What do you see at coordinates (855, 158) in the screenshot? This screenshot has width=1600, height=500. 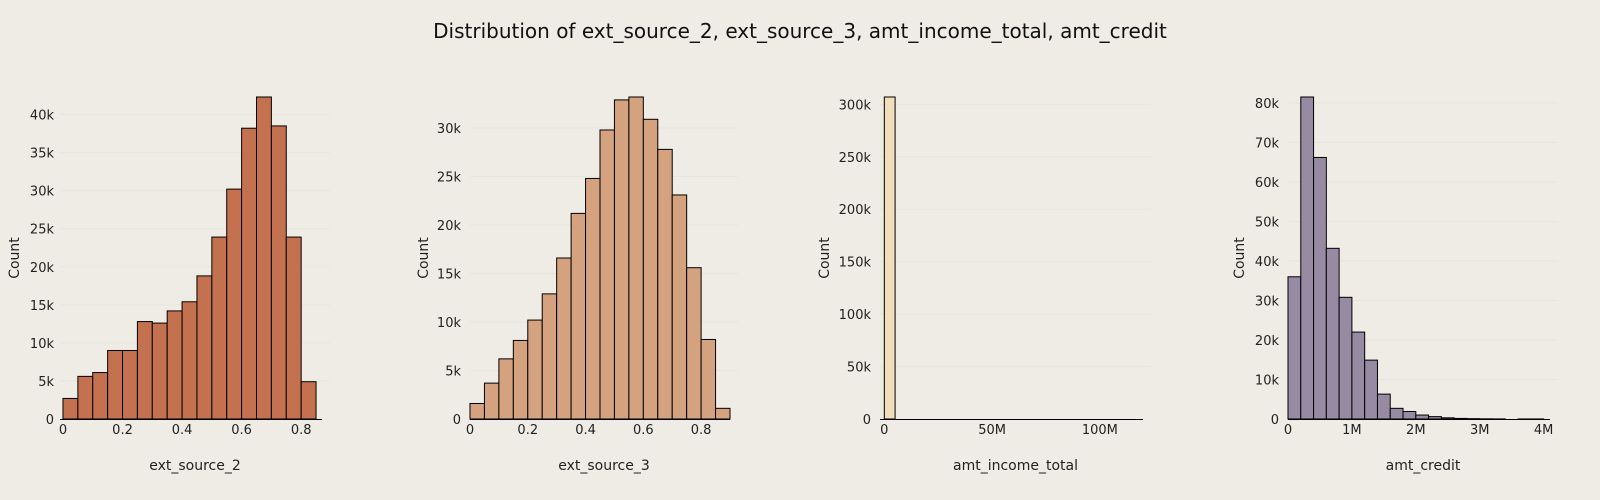 I see `y-tick-label: 250k` at bounding box center [855, 158].